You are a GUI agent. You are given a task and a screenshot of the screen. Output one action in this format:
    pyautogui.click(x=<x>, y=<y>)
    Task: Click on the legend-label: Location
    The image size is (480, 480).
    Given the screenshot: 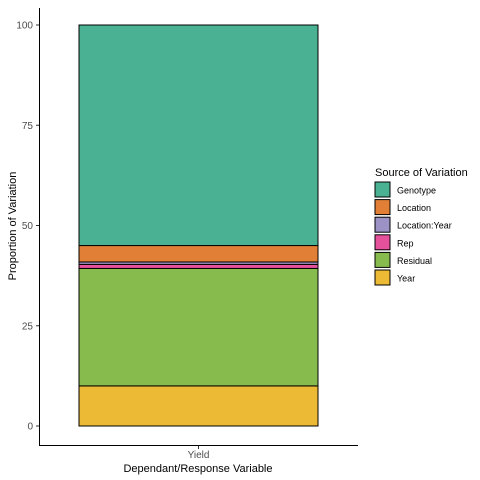 What is the action you would take?
    pyautogui.click(x=414, y=208)
    